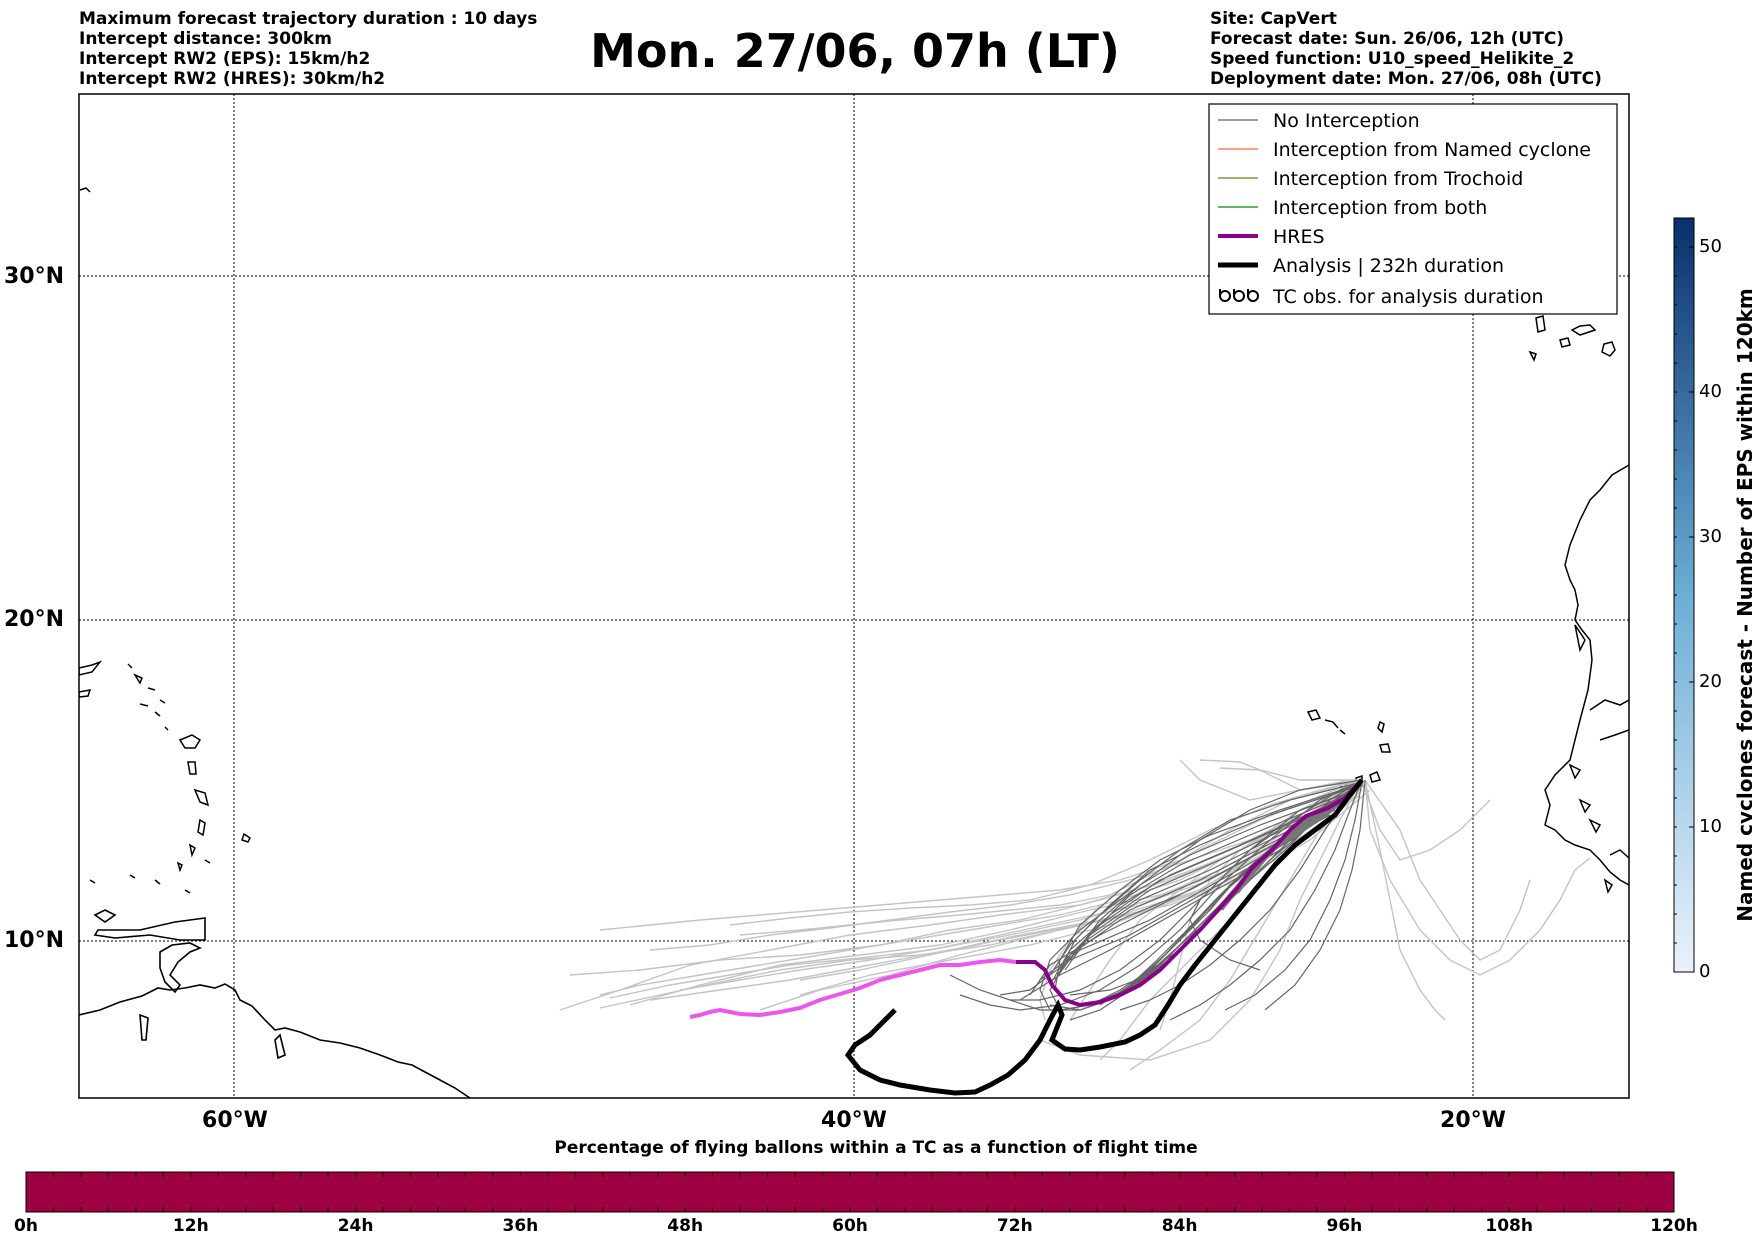  I want to click on colorbar-bottom-fill, so click(850, 1192).